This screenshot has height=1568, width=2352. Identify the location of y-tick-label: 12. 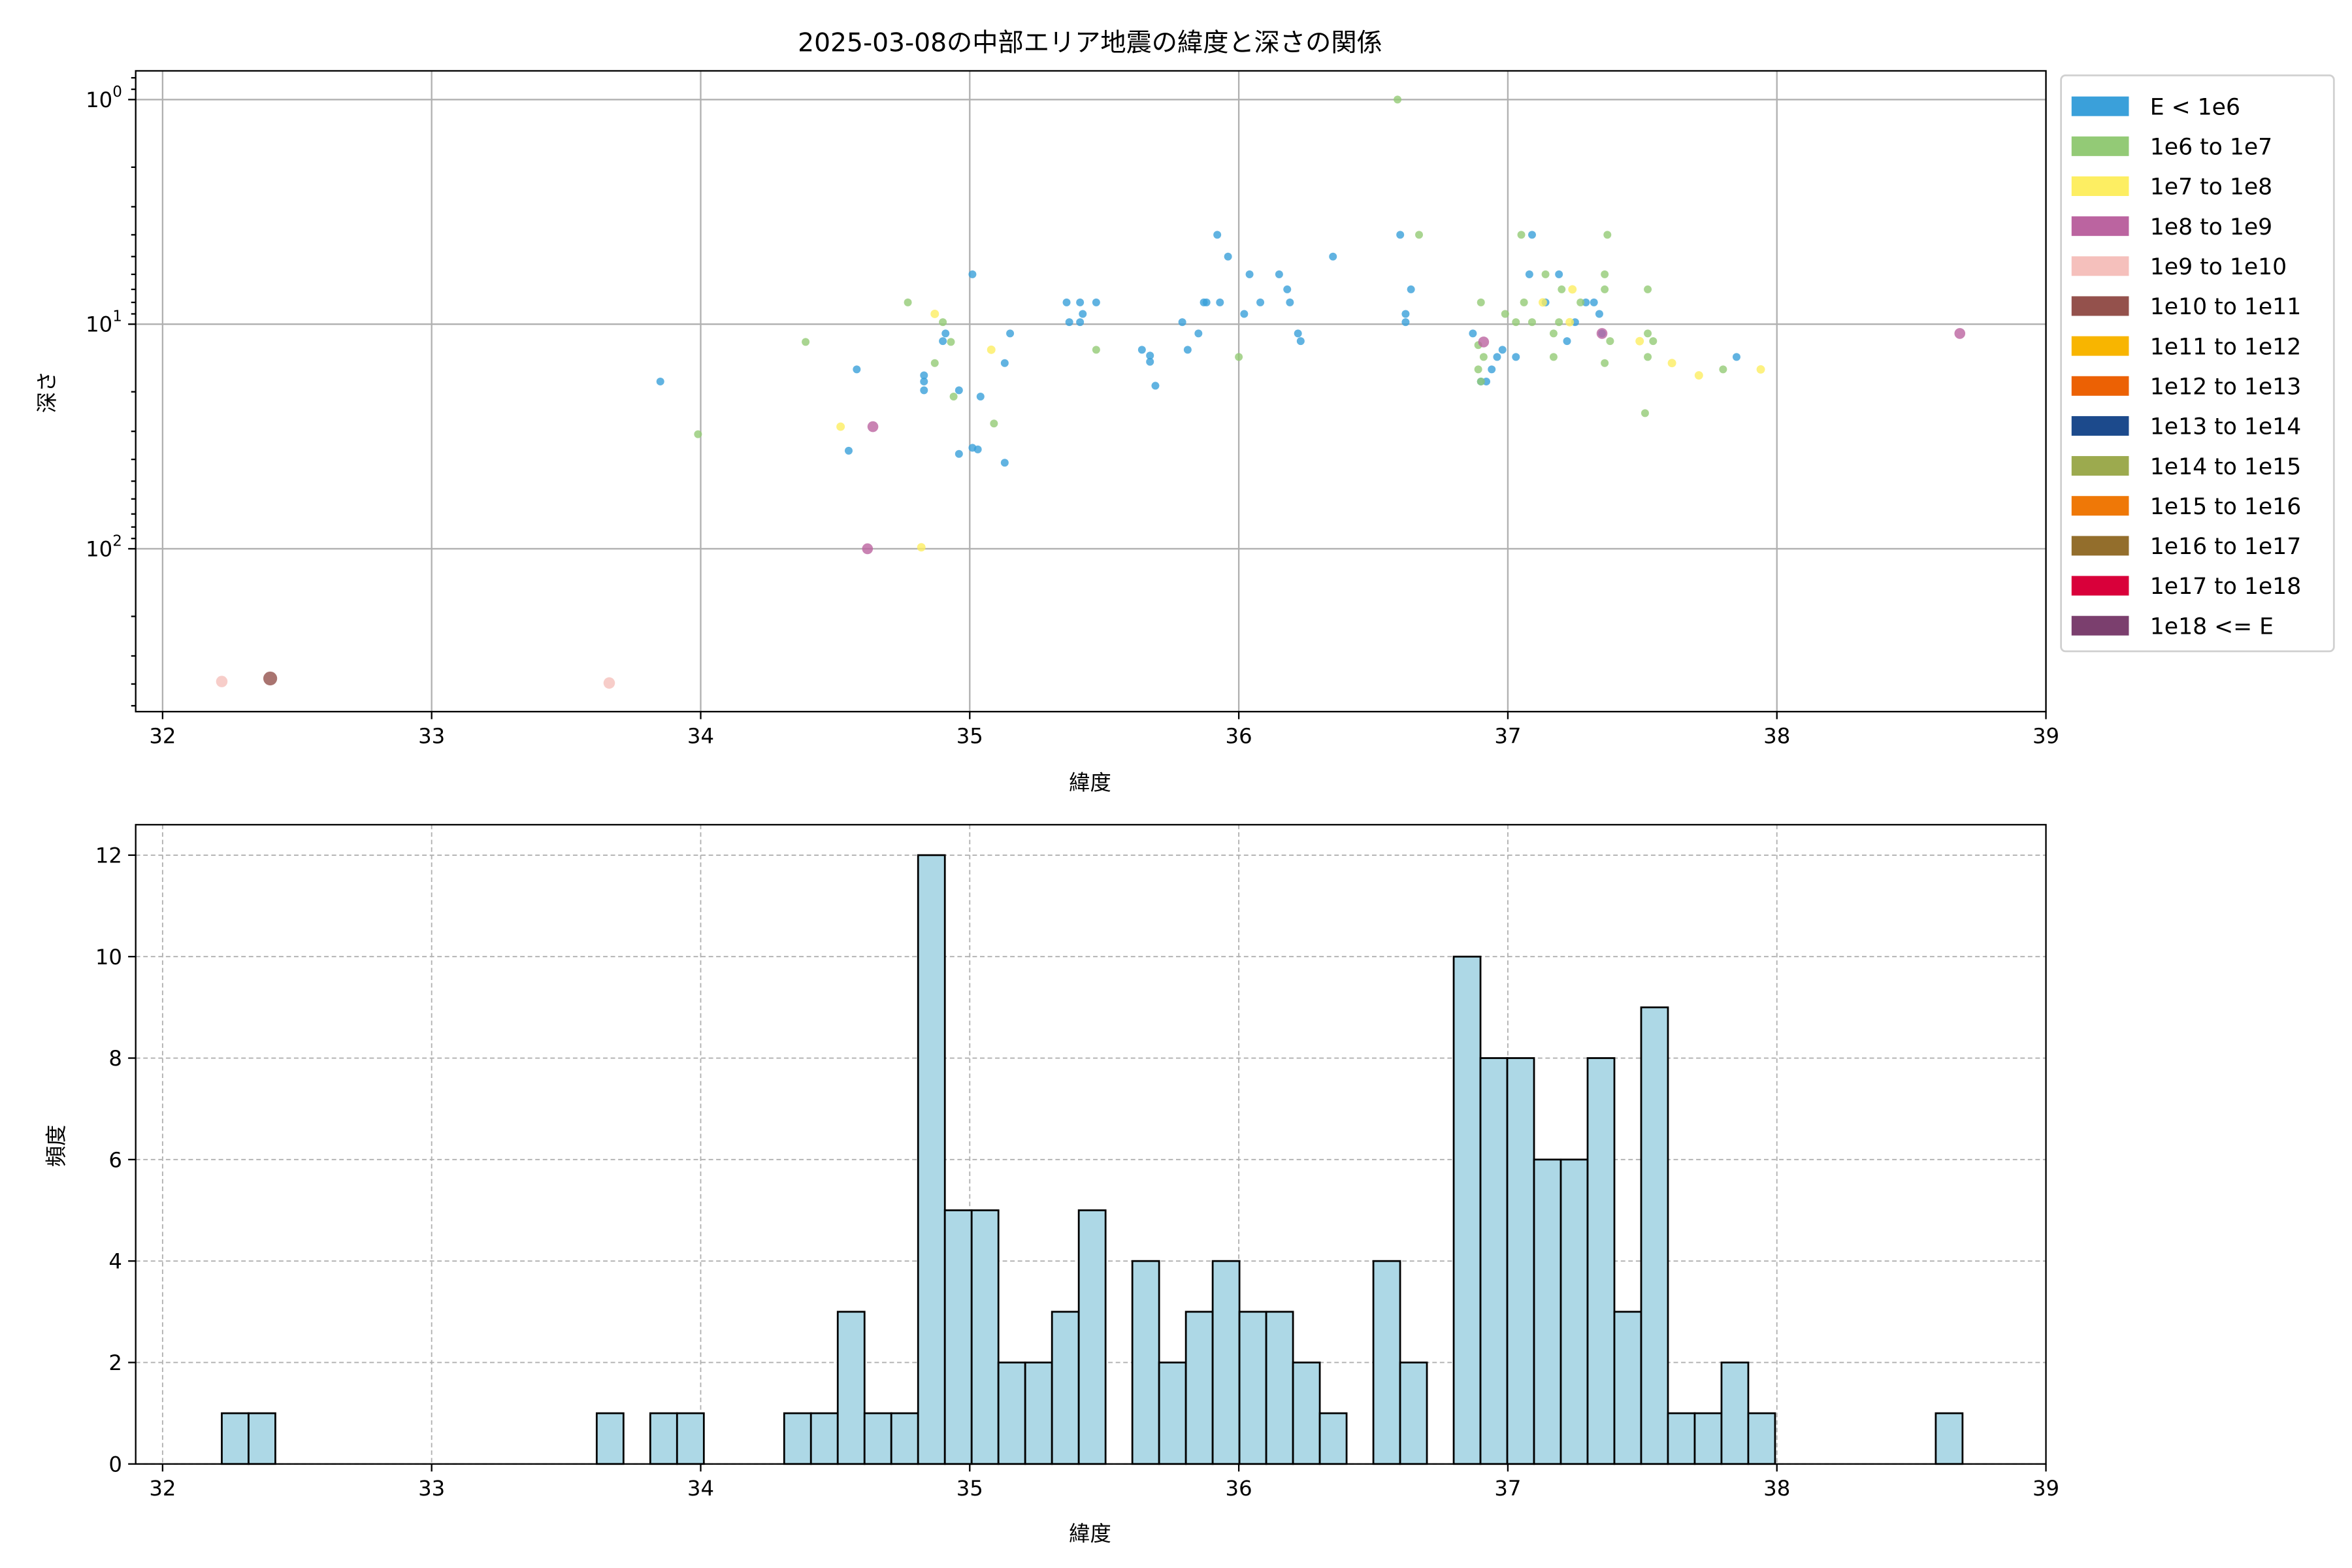
(108, 855).